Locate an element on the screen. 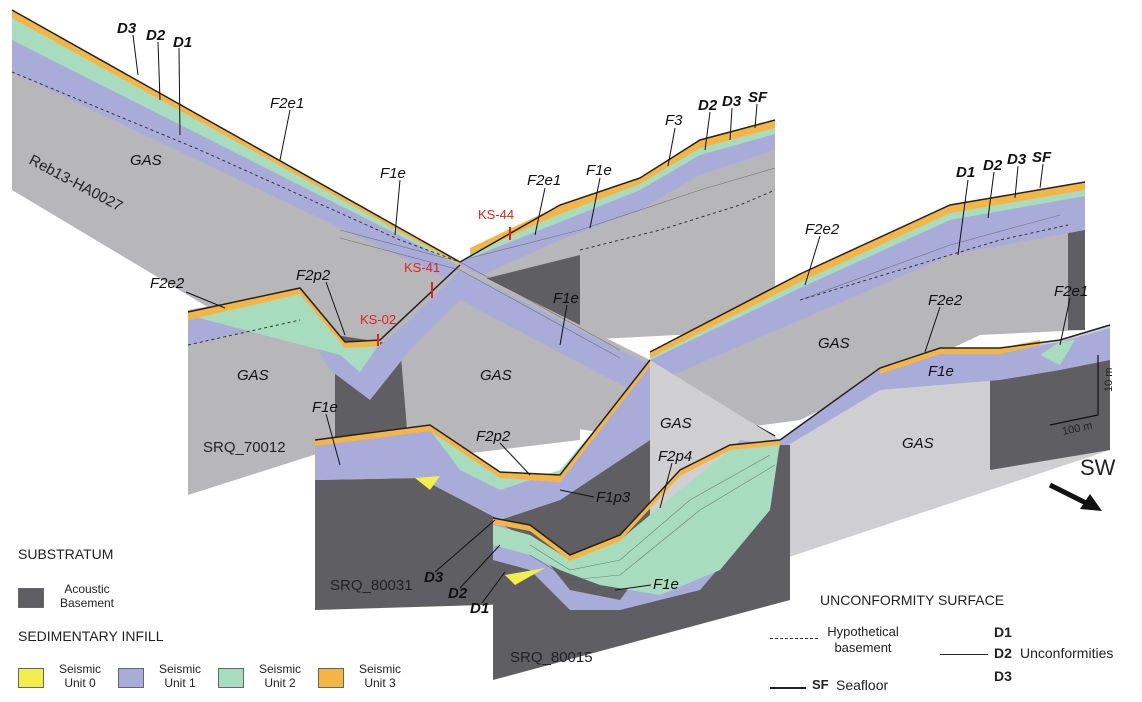  sw-label: SW is located at coordinates (1098, 467).